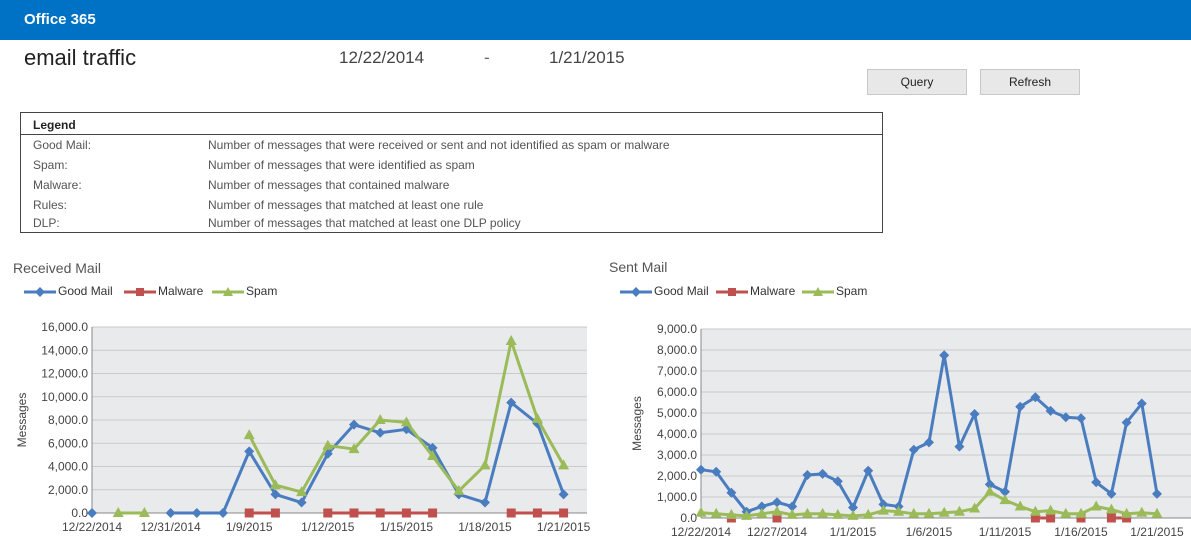  What do you see at coordinates (636, 292) in the screenshot?
I see `good-mail-swatch-icon` at bounding box center [636, 292].